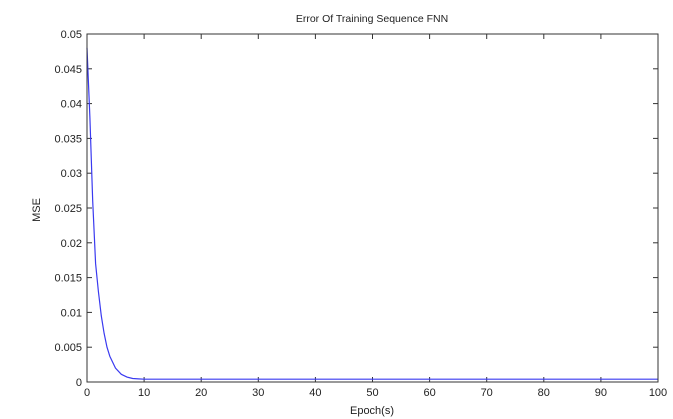 The width and height of the screenshot is (673, 419). I want to click on x-tick-label: 20, so click(201, 393).